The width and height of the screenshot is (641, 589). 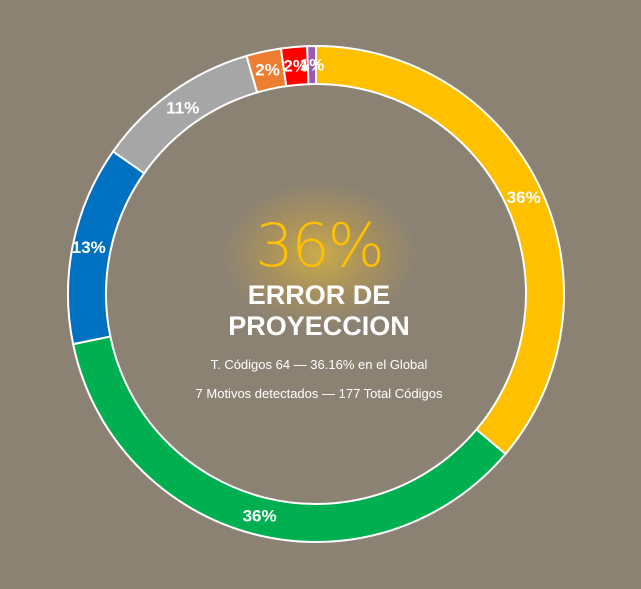 What do you see at coordinates (319, 326) in the screenshot?
I see `center-title-line-2: PROYECCION` at bounding box center [319, 326].